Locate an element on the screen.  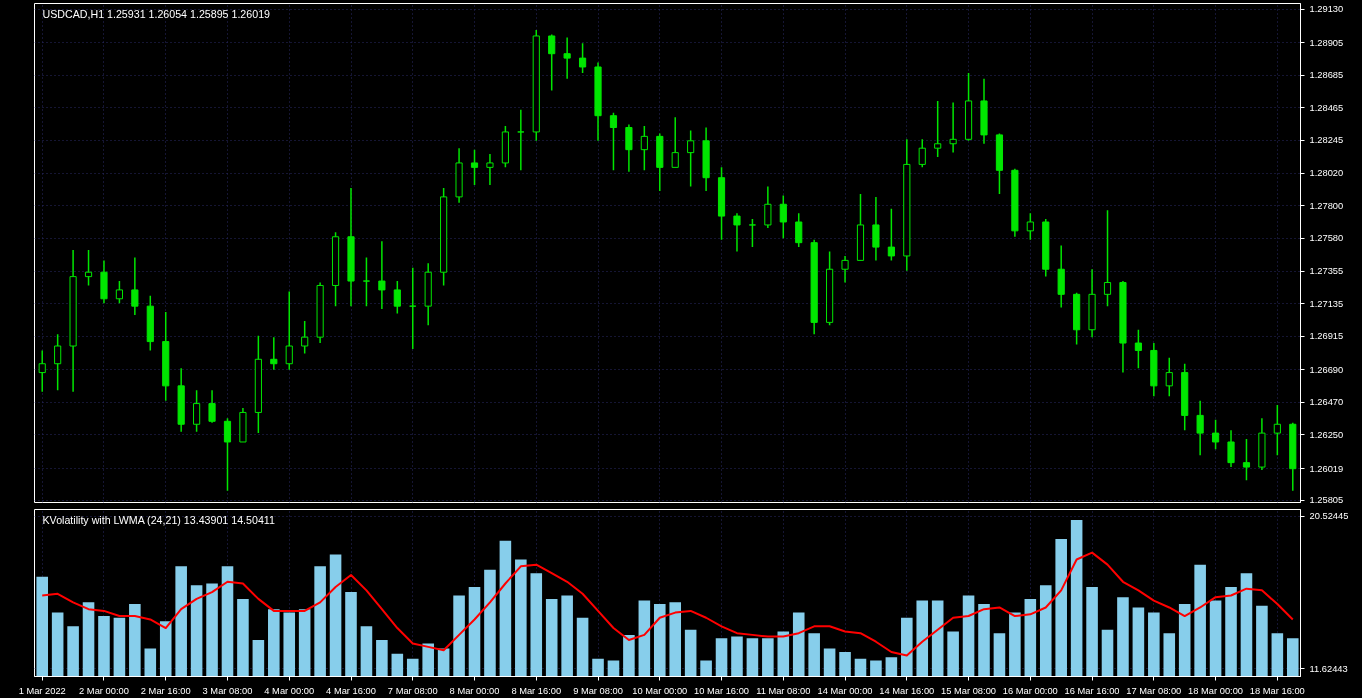
x-tick-label: 16 Mar 16:00 is located at coordinates (1092, 690).